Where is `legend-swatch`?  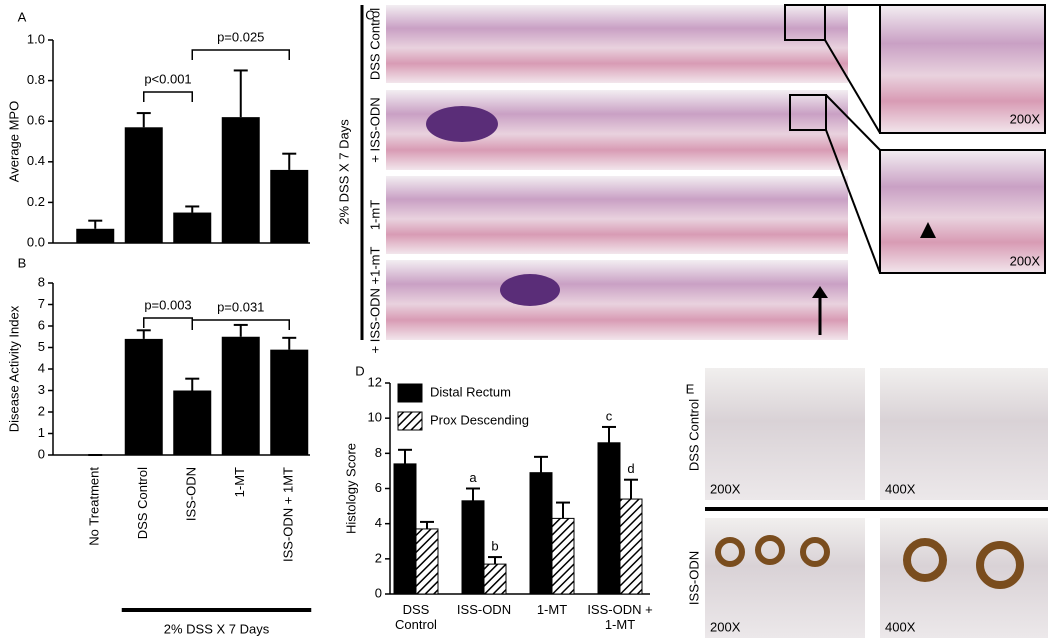
legend-swatch is located at coordinates (410, 393).